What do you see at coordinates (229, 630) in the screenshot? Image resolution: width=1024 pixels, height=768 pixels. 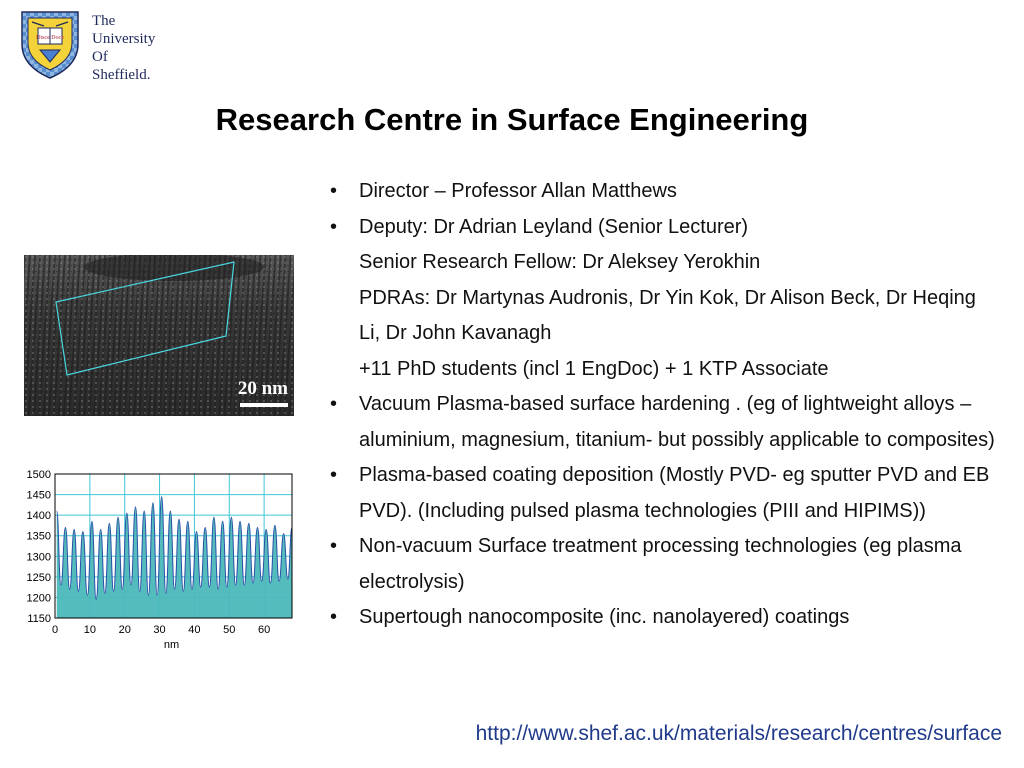 I see `x-tick-label: 50` at bounding box center [229, 630].